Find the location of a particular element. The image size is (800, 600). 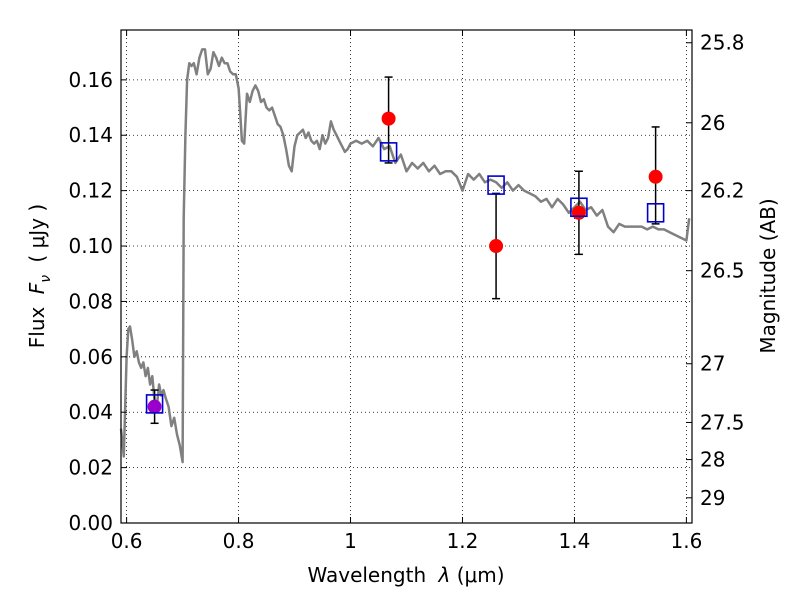

y2-tick-label: 27.5 is located at coordinates (722, 422).